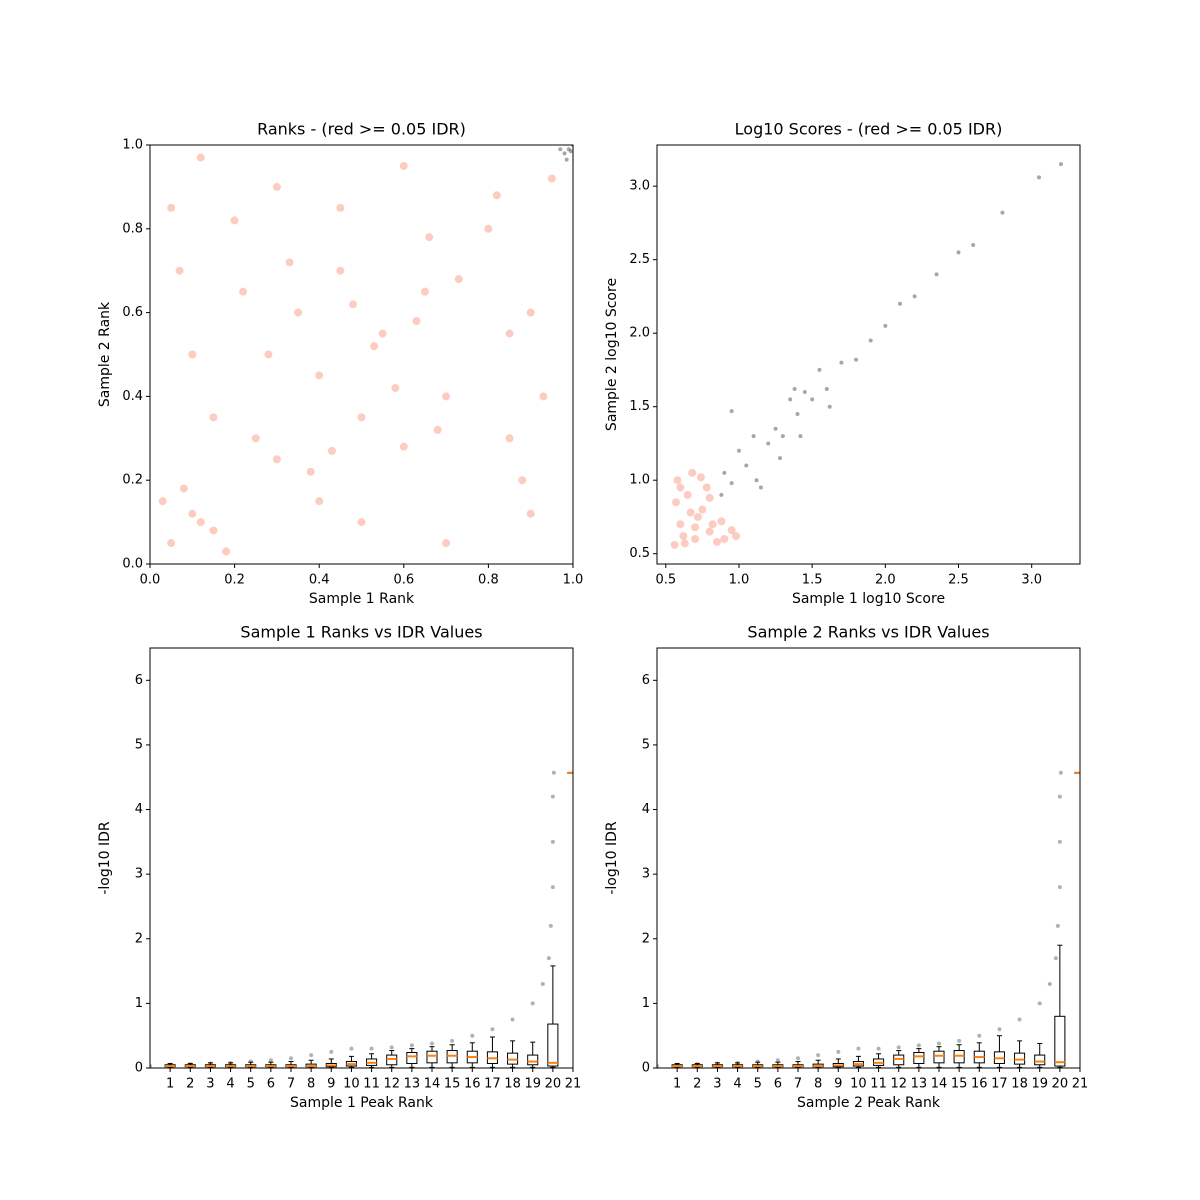 The image size is (1200, 1200). I want to click on x-tick-label: 20, so click(1060, 1084).